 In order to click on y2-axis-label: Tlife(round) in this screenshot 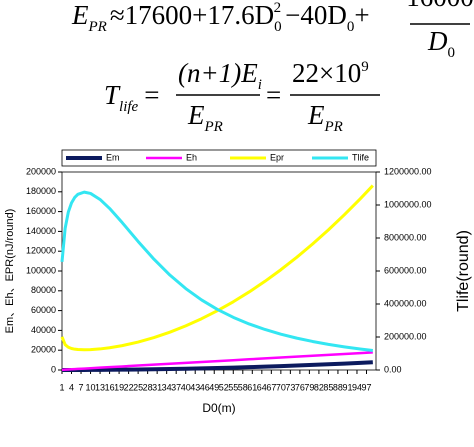, I will do `click(463, 271)`.